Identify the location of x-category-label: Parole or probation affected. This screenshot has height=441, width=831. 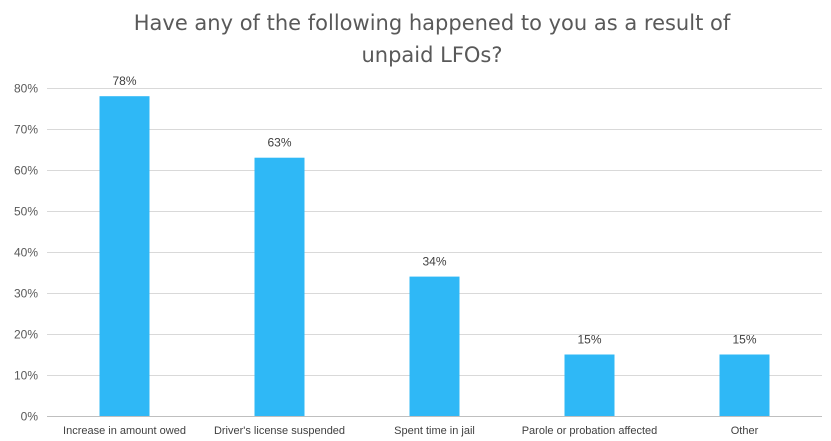
(590, 431).